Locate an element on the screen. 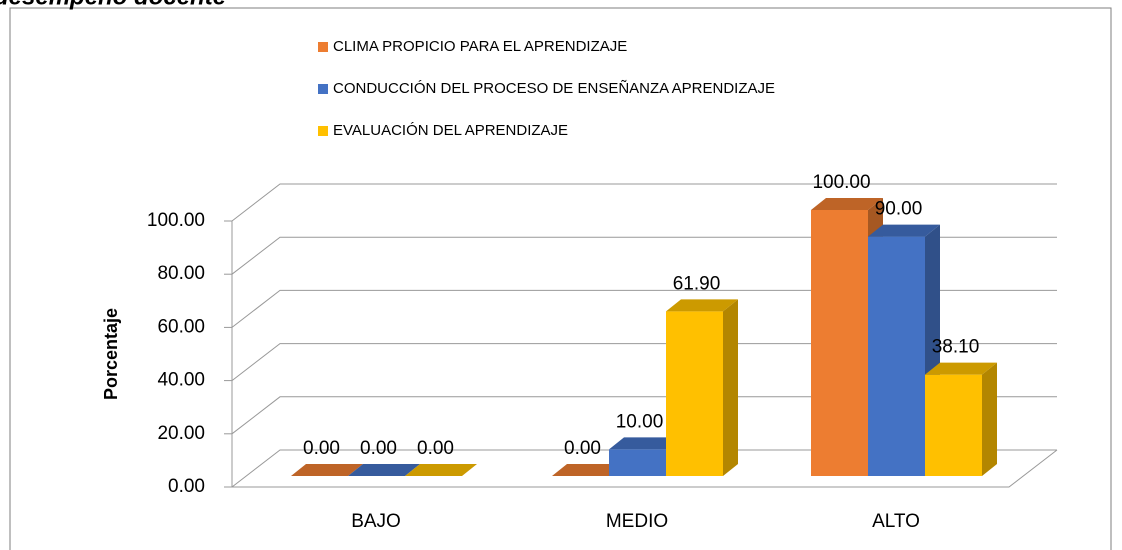 This screenshot has height=550, width=1122. x-tick-label: MEDIO is located at coordinates (637, 521).